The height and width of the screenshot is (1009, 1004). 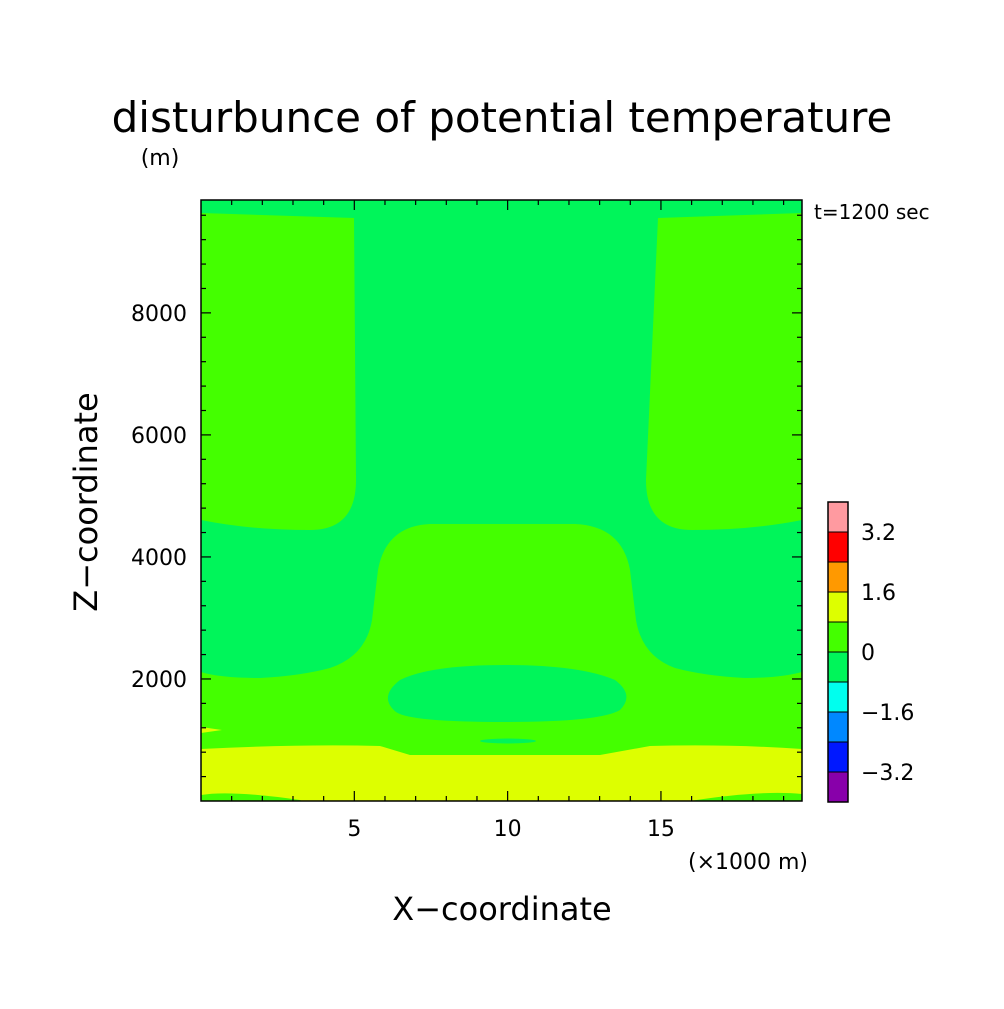 I want to click on region-low-cell, so click(x=507, y=693).